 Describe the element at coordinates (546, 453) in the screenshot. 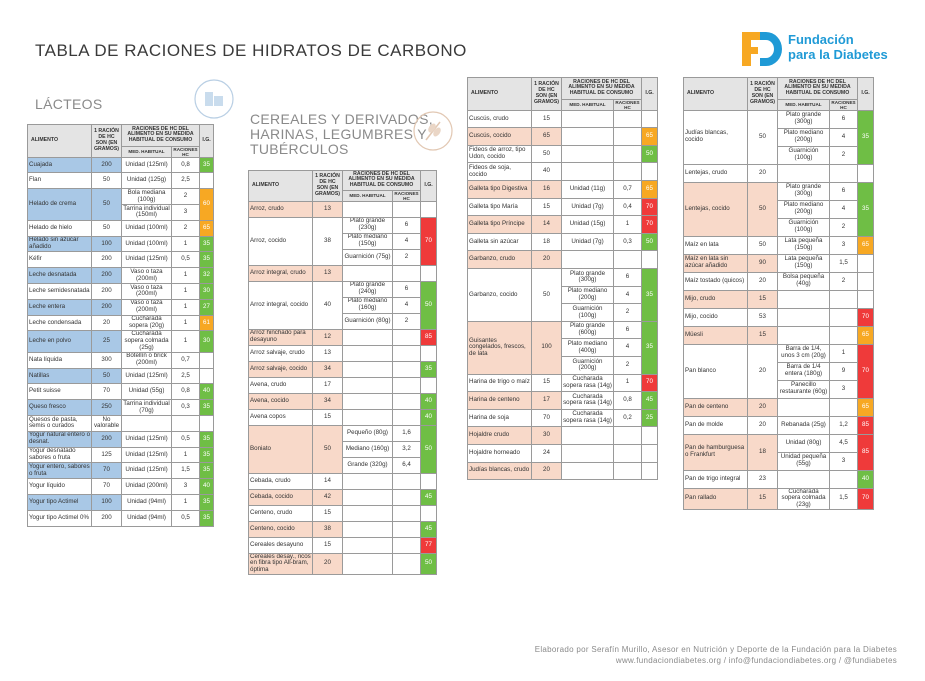

I see `grams-per-ration: 24` at that location.